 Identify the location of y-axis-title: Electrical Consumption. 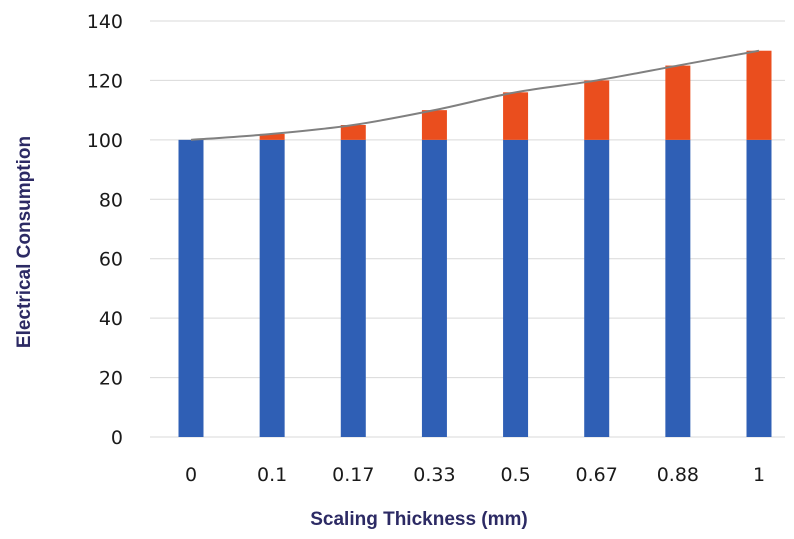
(24, 242).